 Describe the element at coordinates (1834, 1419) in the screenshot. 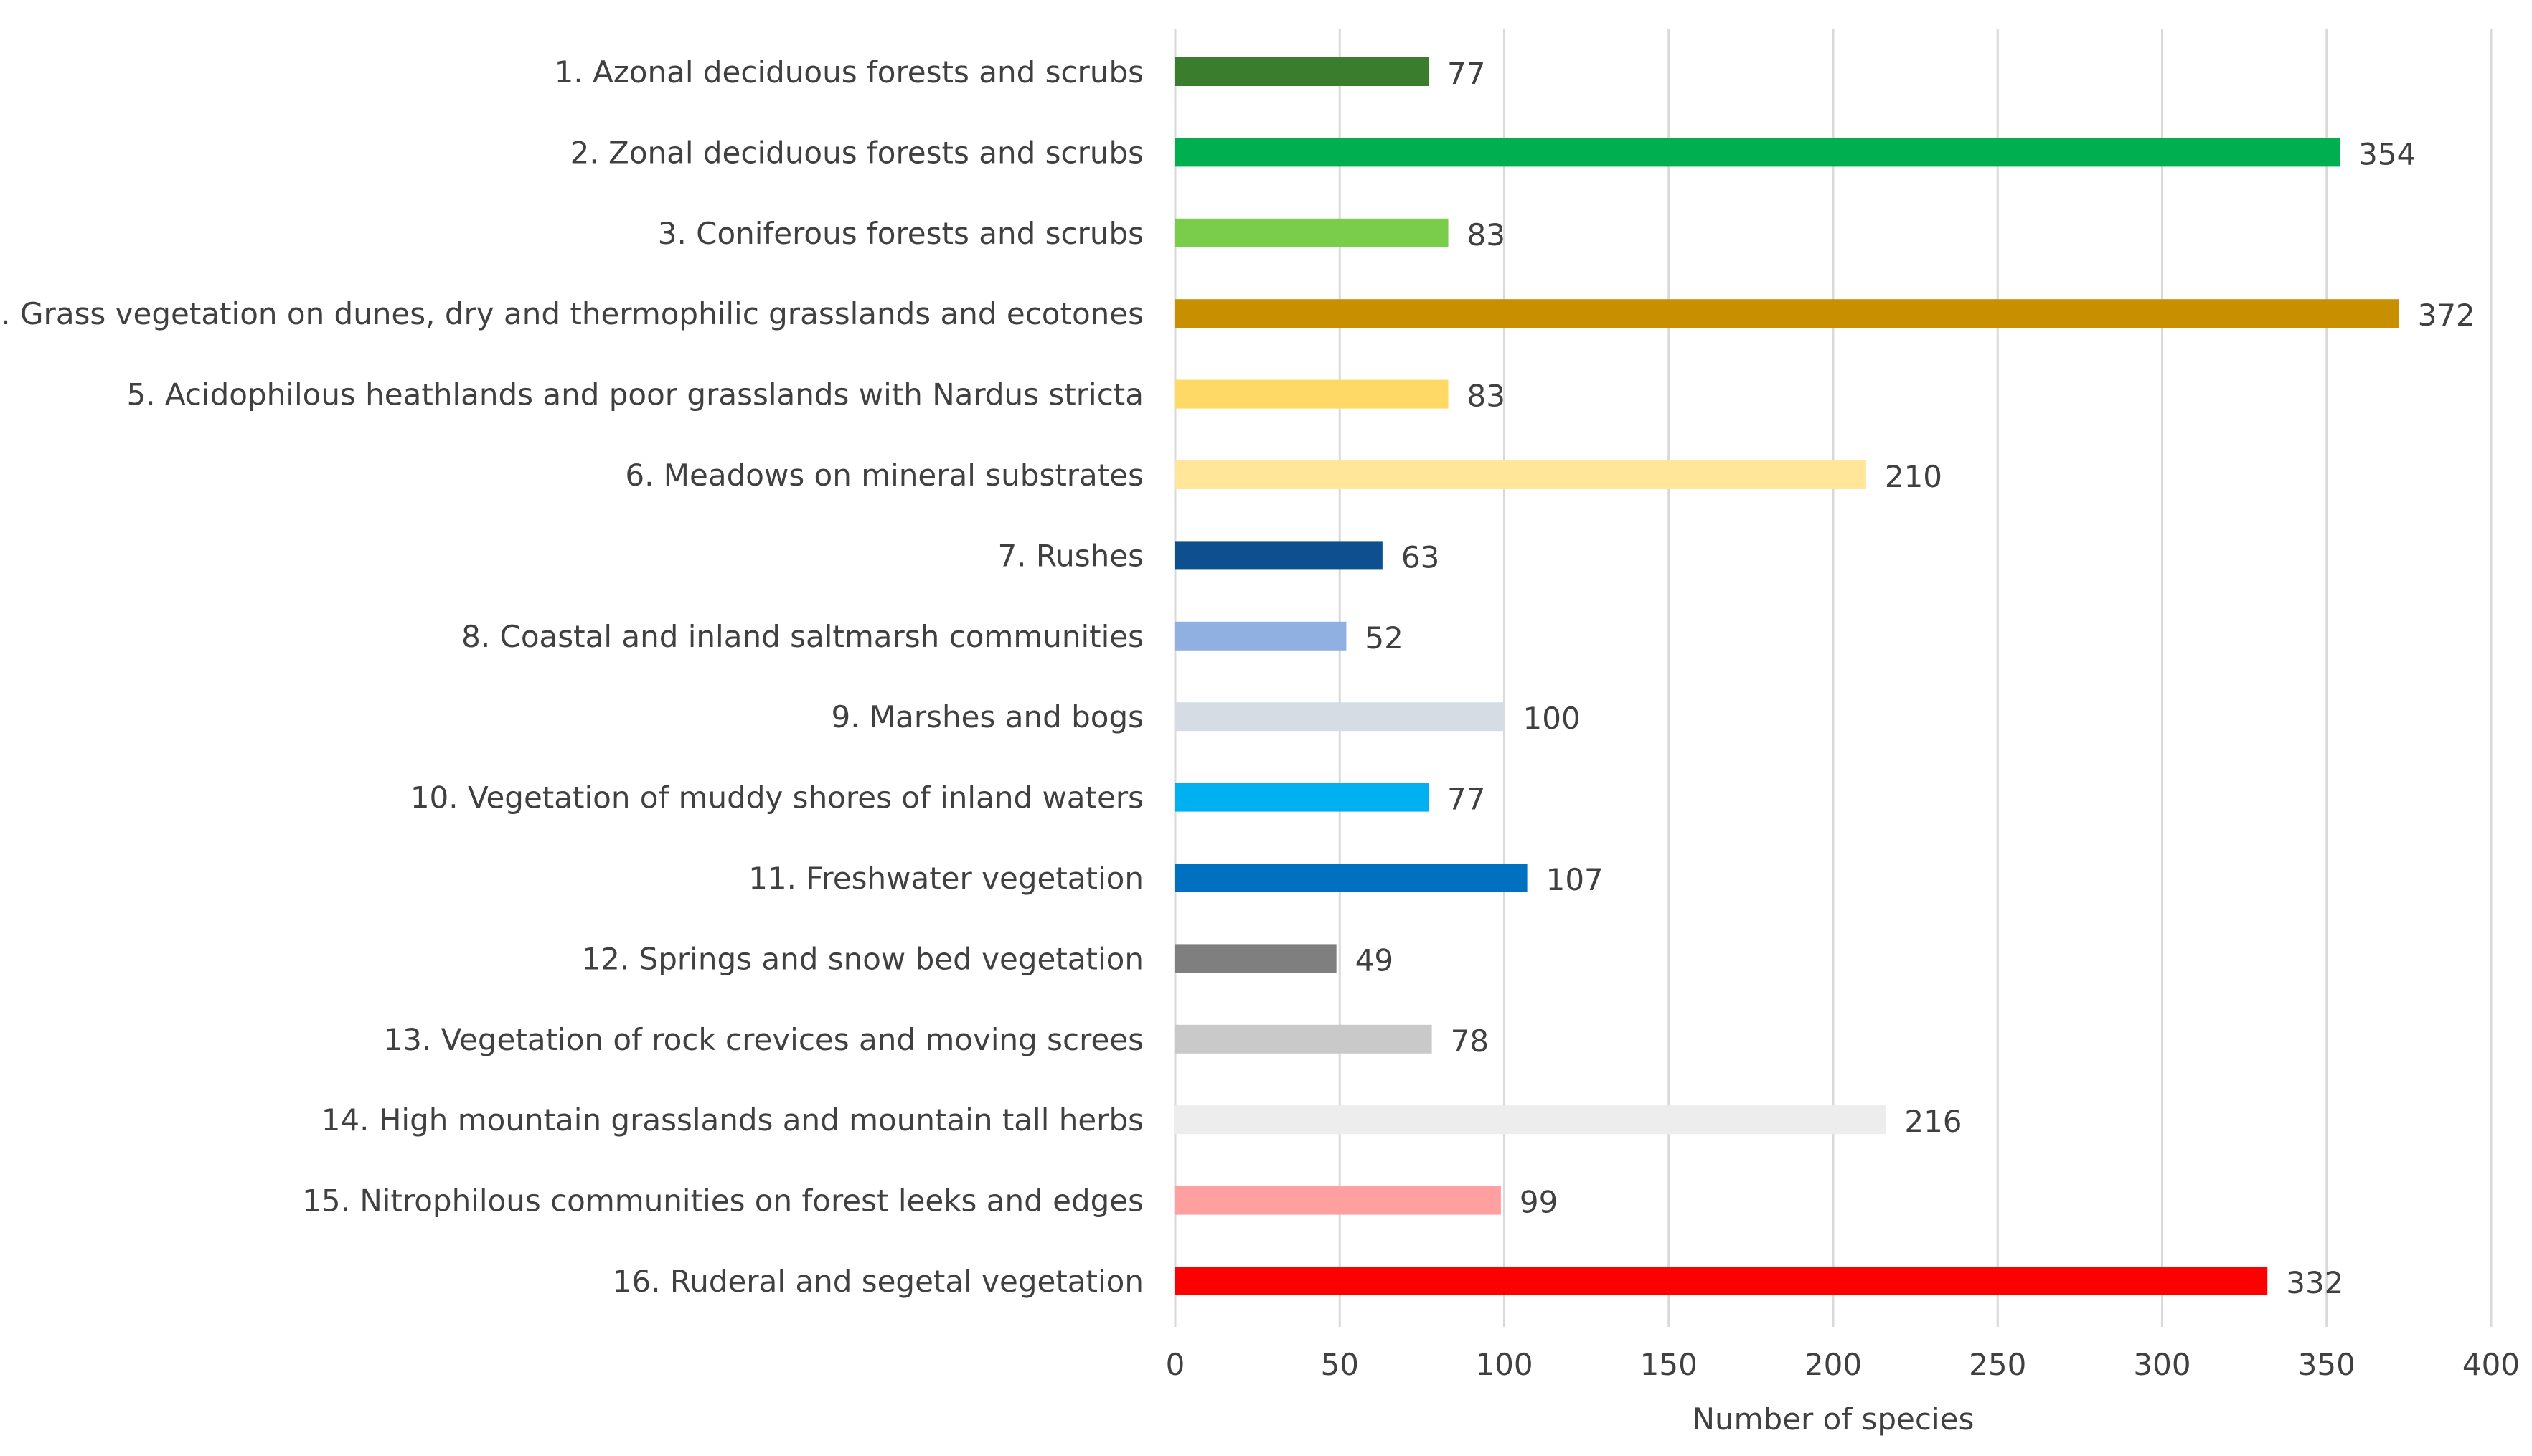

I see `x-axis-title: Number of species` at that location.